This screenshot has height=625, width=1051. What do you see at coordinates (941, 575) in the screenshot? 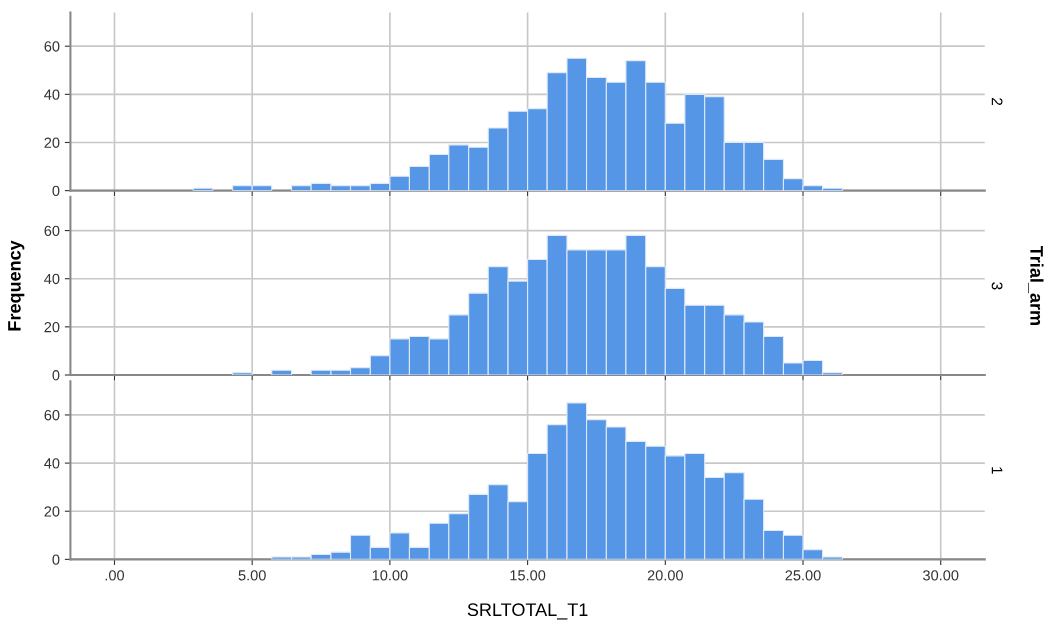
I see `x-tick-label: 30.00` at bounding box center [941, 575].